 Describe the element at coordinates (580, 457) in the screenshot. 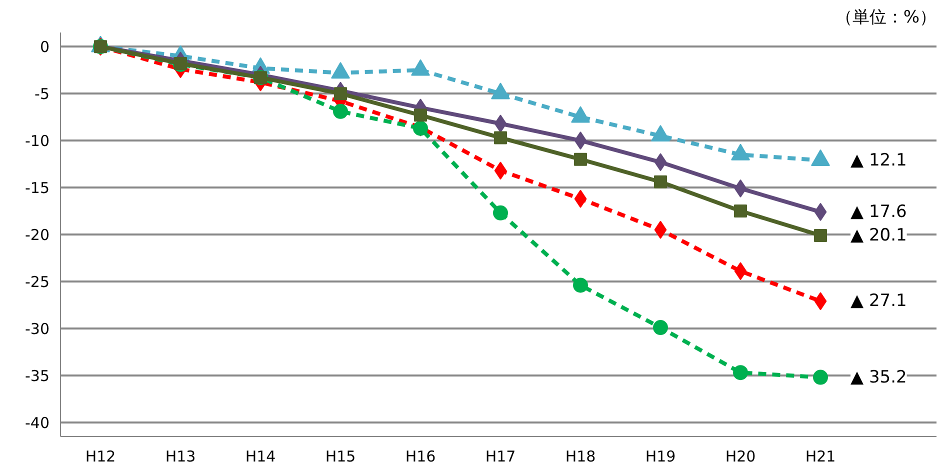

I see `x-tick-label: H18` at that location.